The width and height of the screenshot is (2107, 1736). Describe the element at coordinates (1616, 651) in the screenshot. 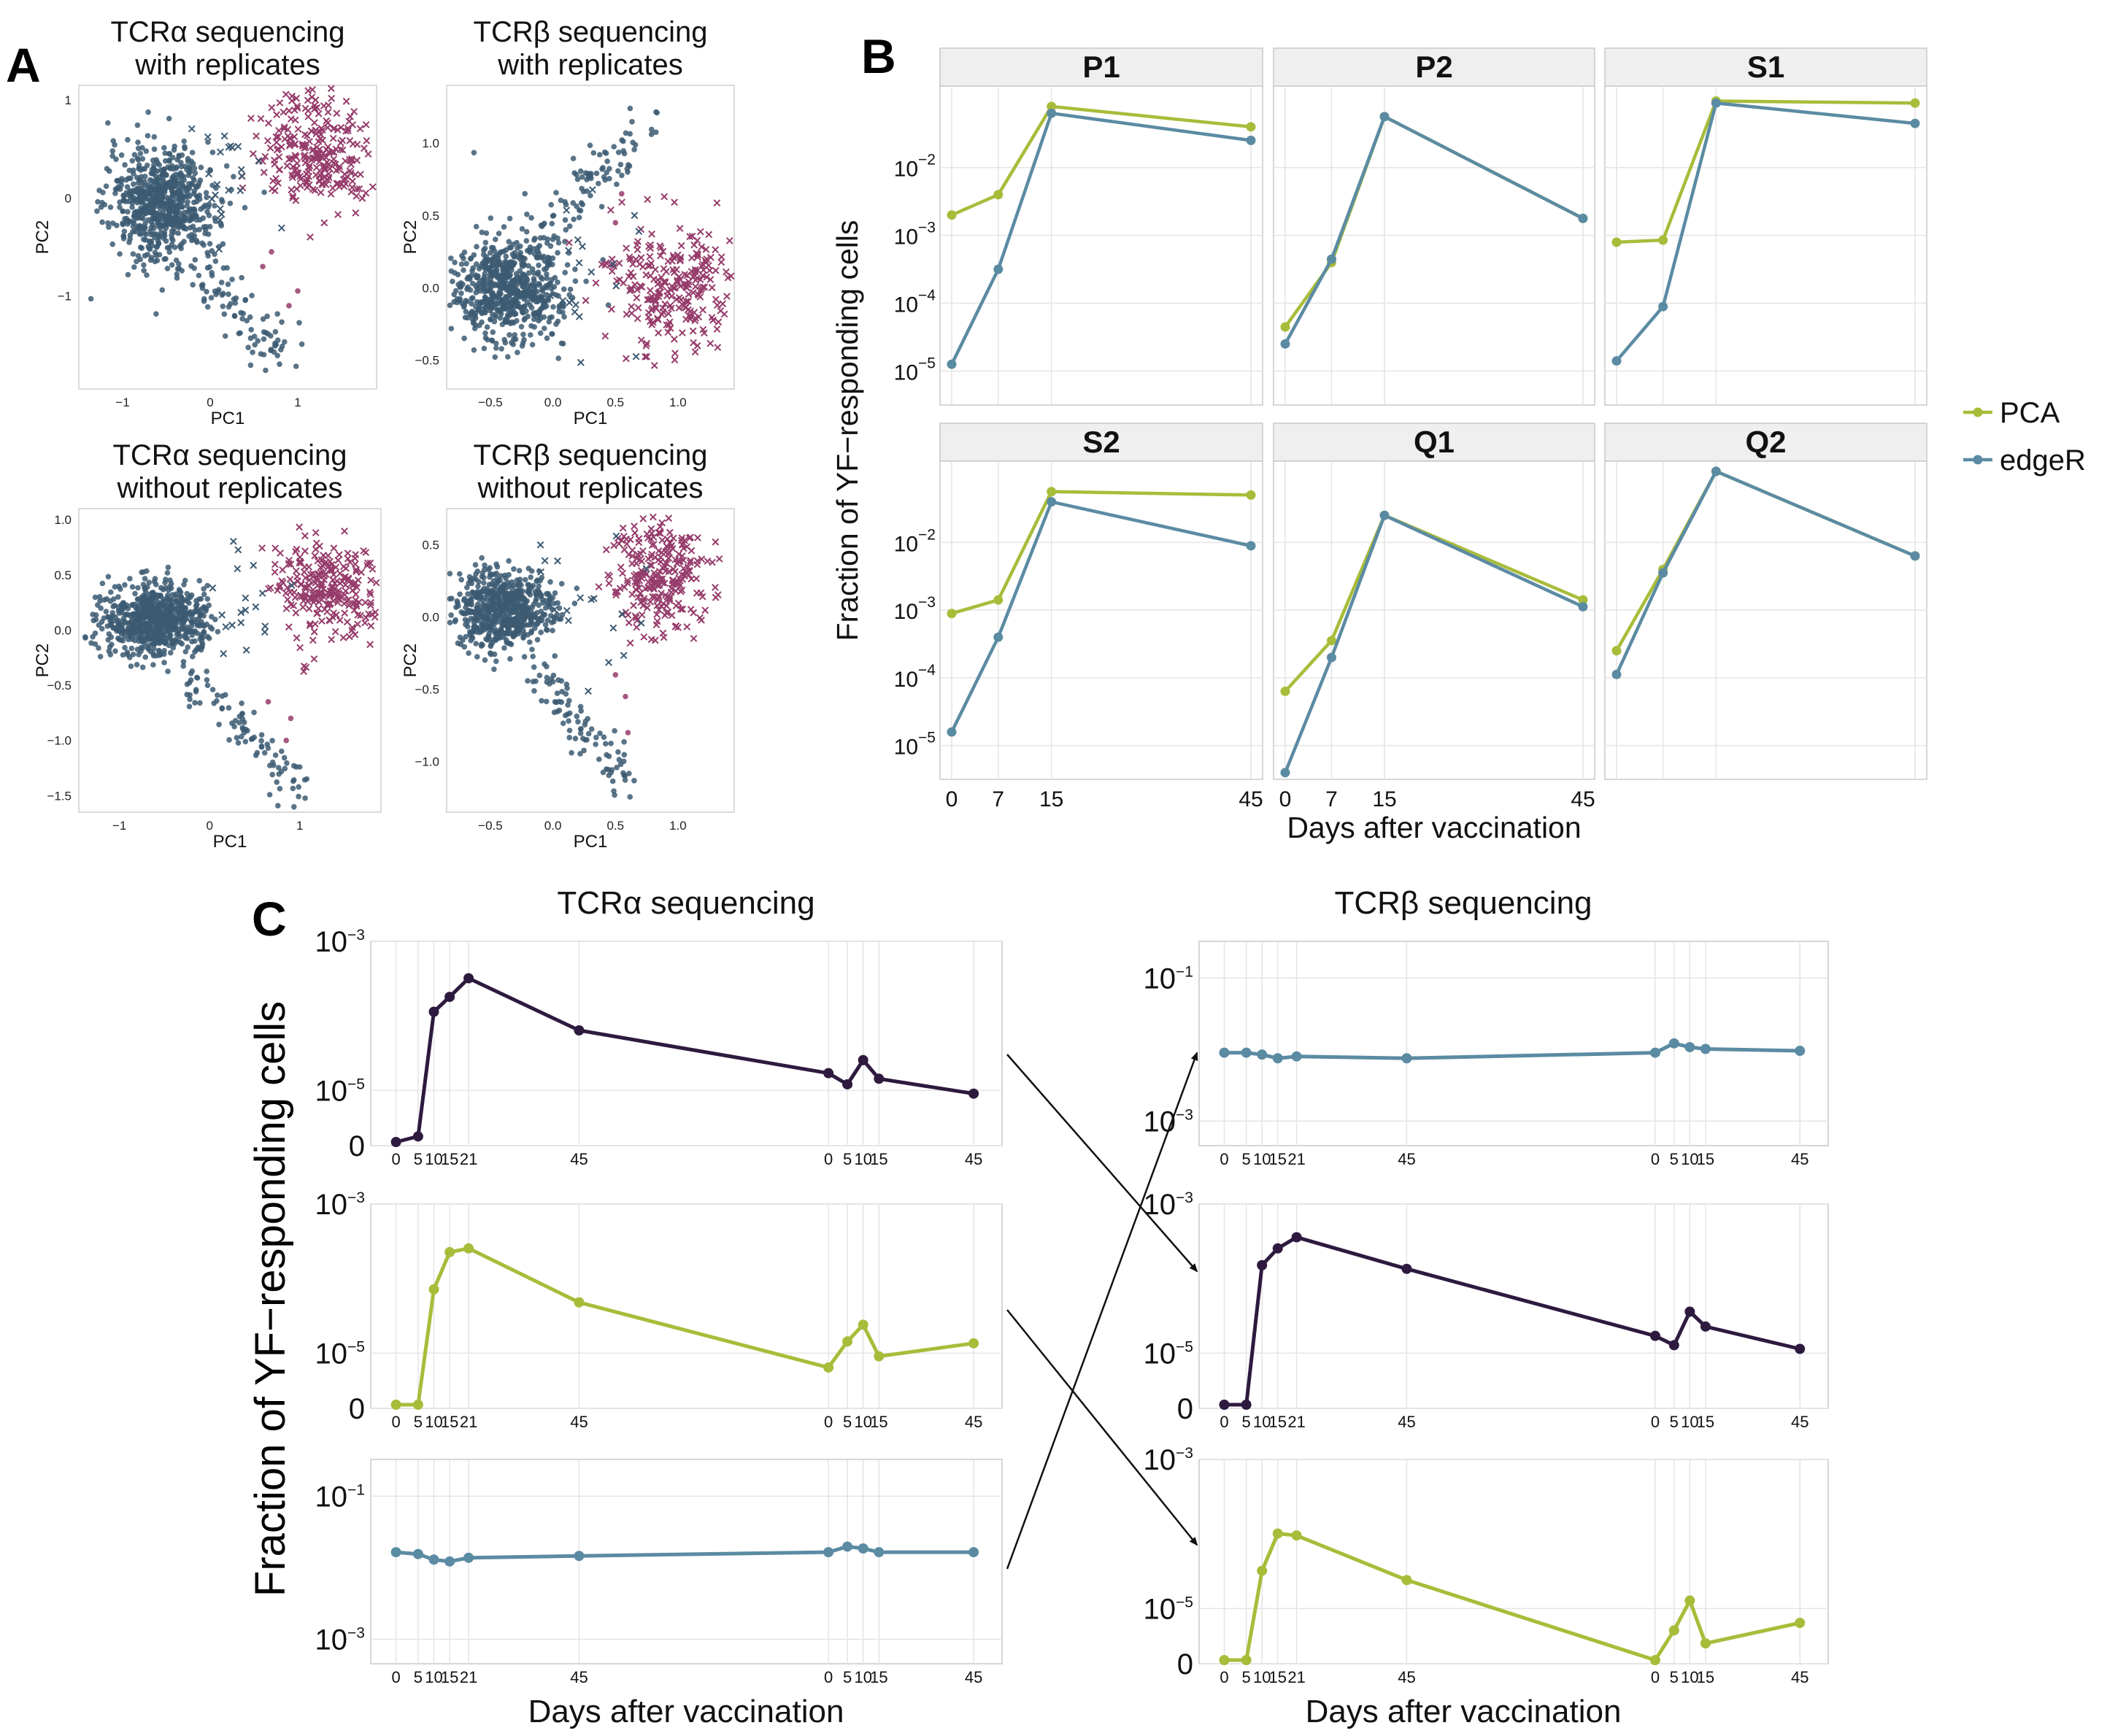

I see `series-point-pca` at that location.